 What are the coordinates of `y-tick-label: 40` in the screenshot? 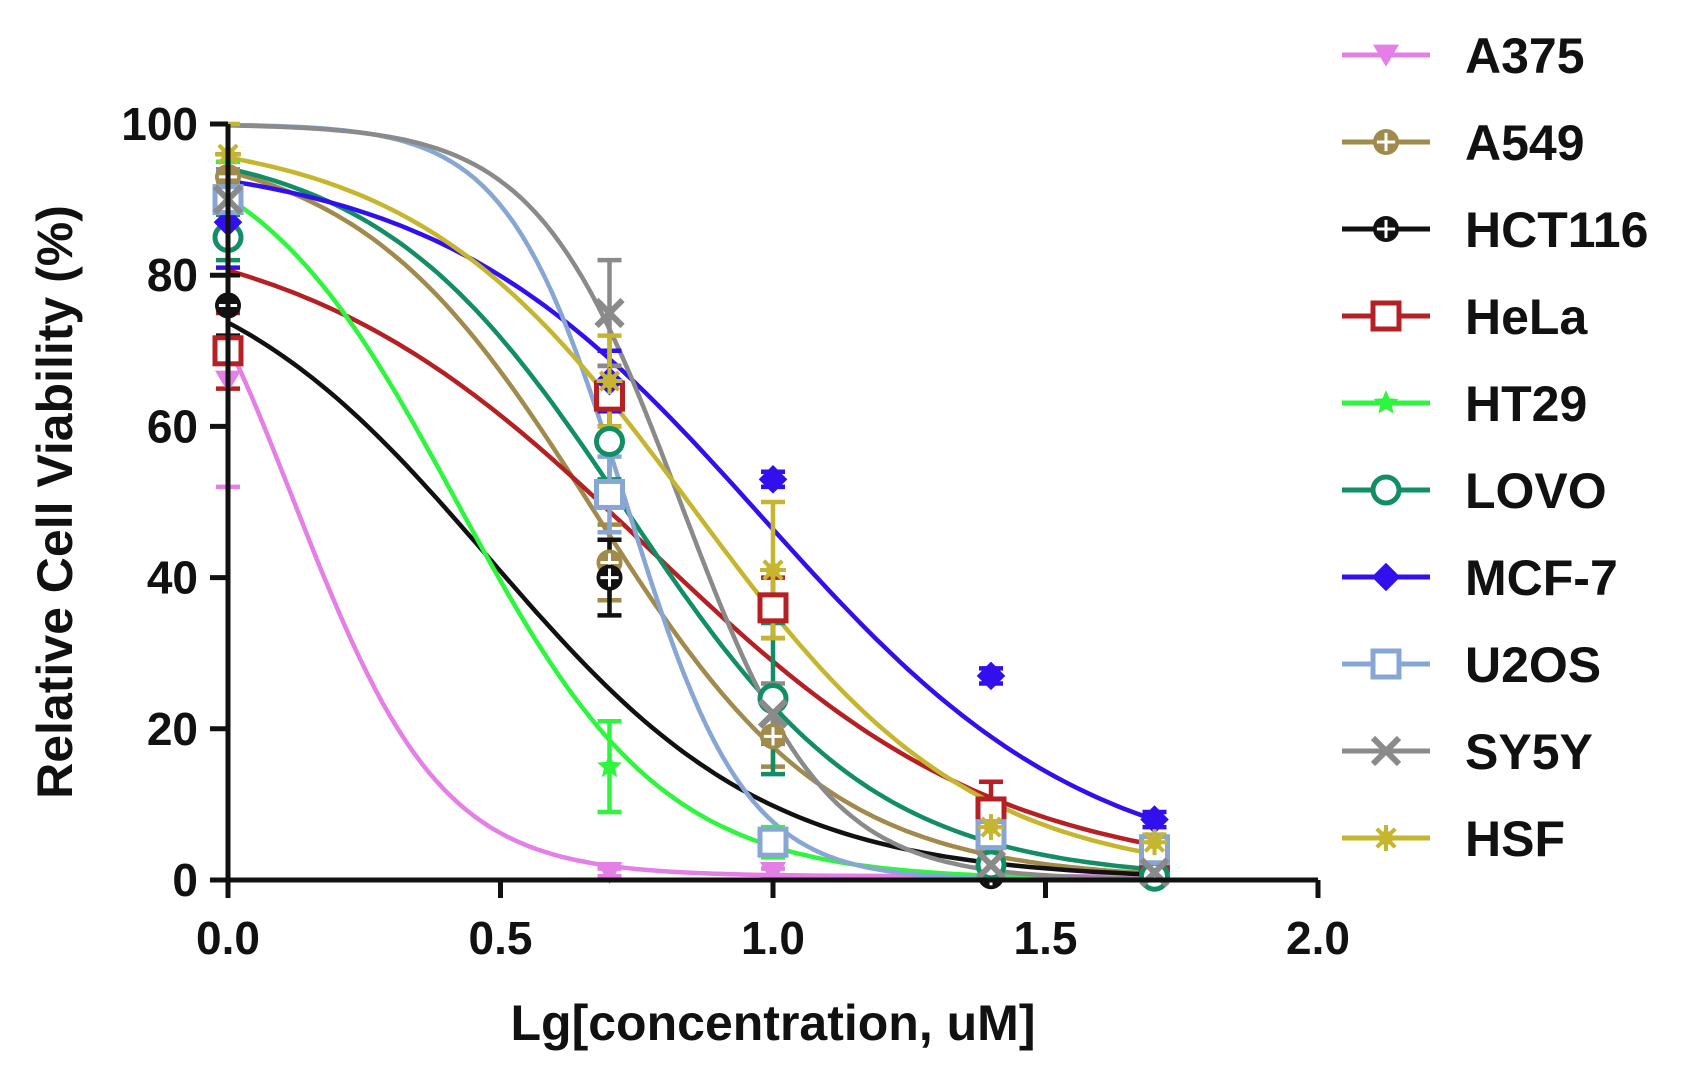 It's located at (172, 578).